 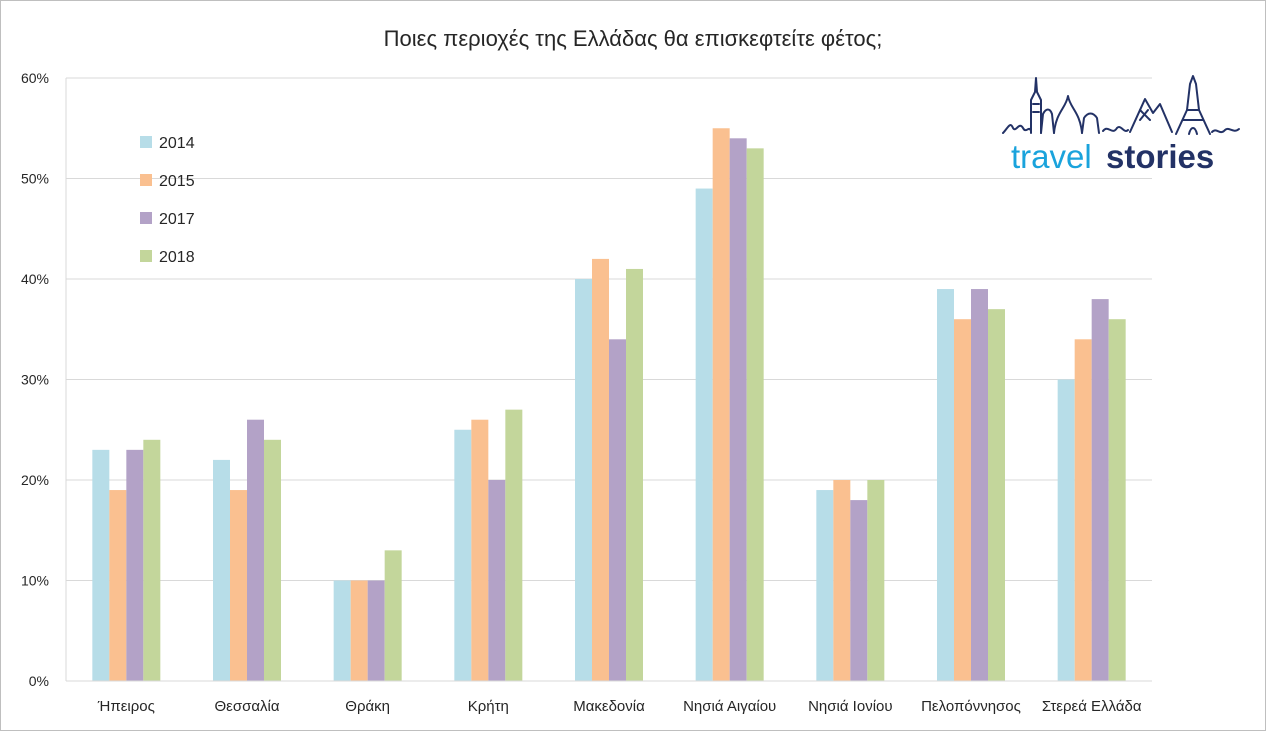 I want to click on x-tick-label: Μακεδονία, so click(x=609, y=706).